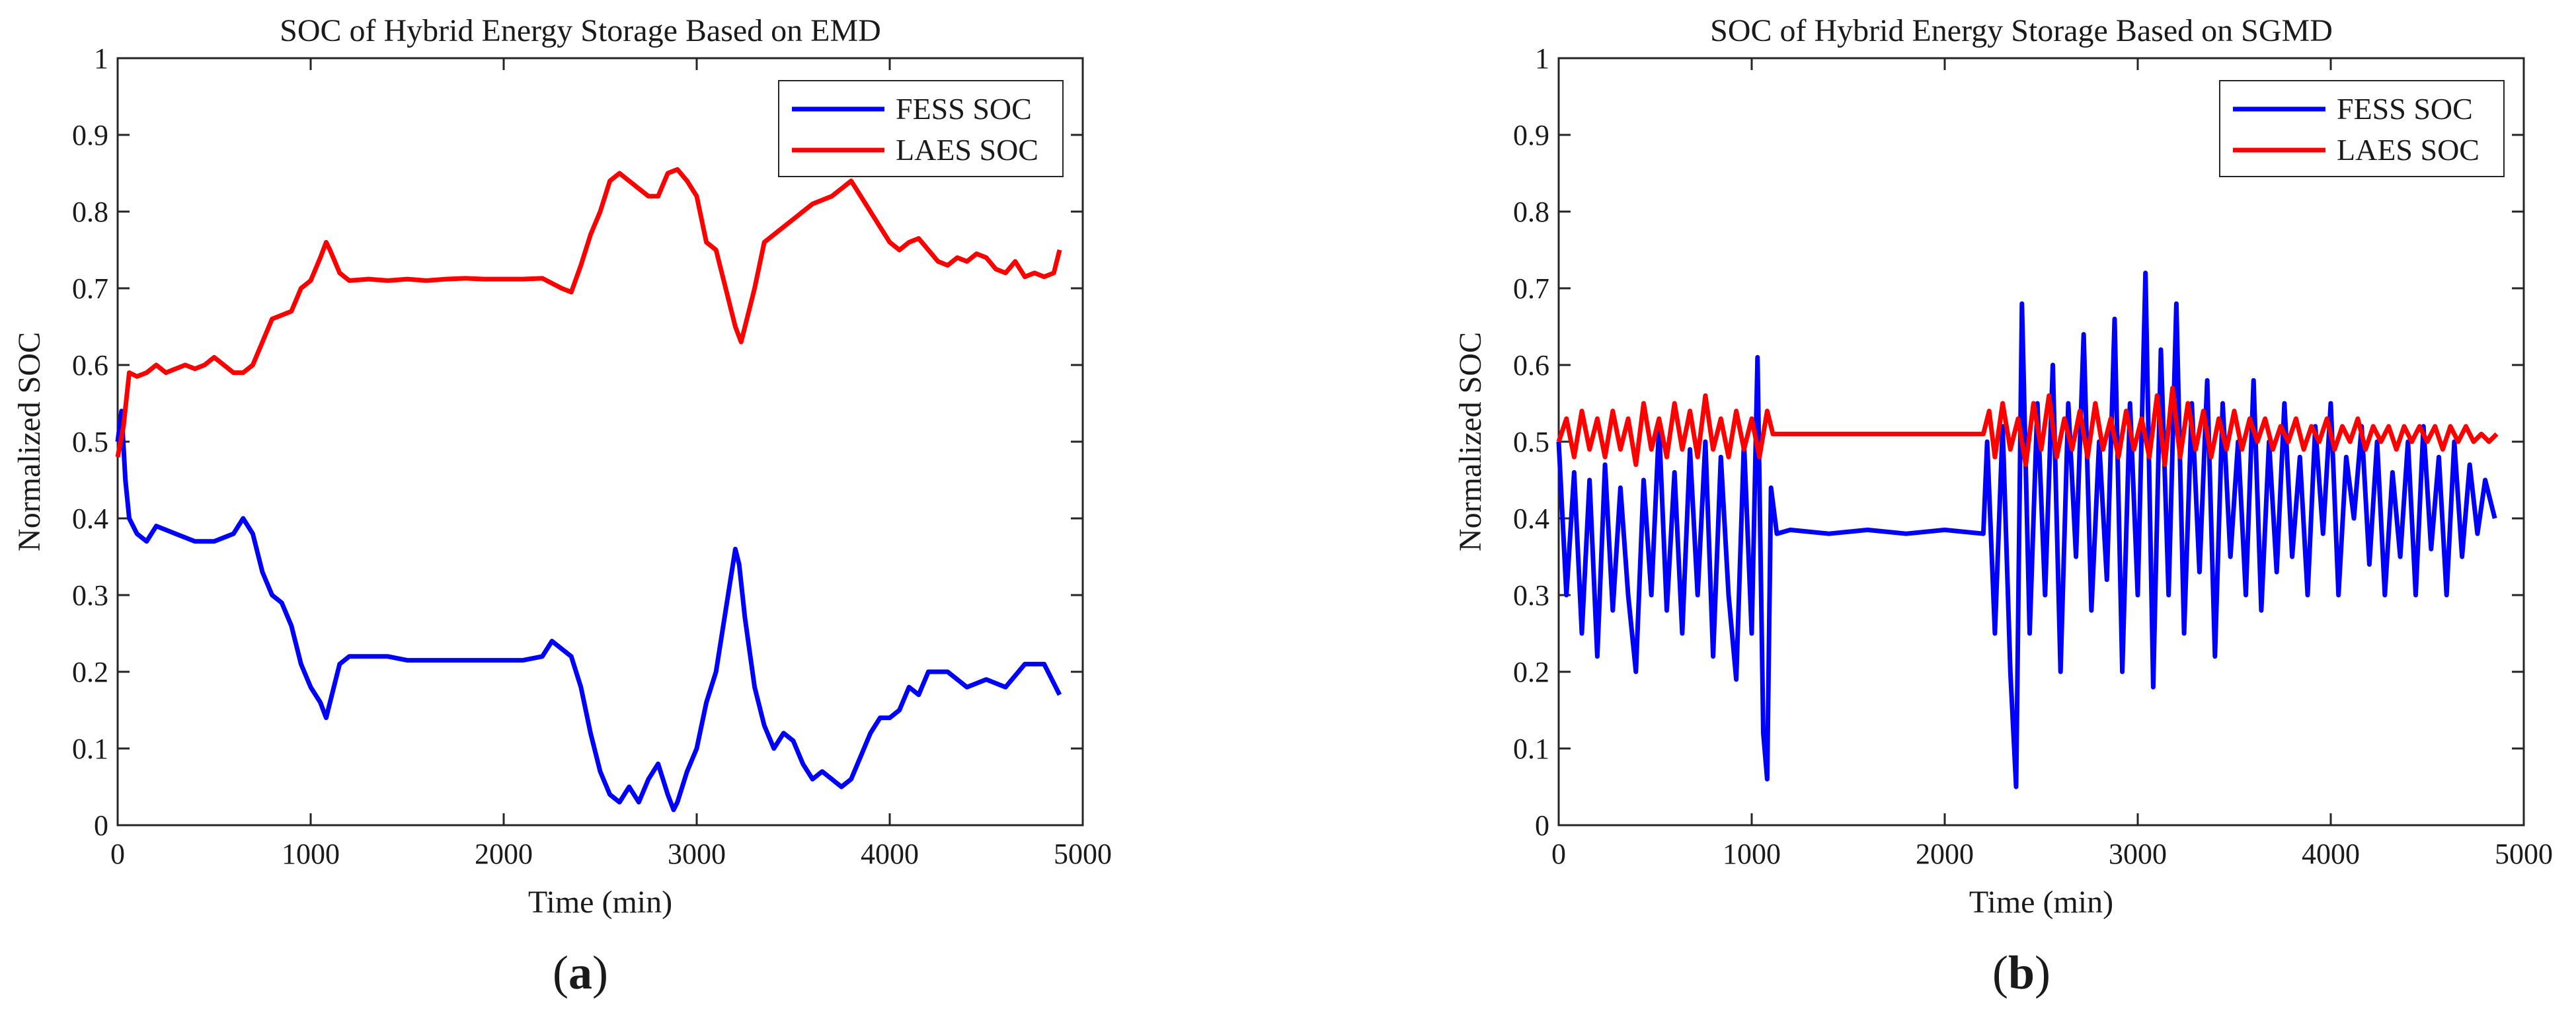  What do you see at coordinates (588, 611) in the screenshot?
I see `fess-soc-line` at bounding box center [588, 611].